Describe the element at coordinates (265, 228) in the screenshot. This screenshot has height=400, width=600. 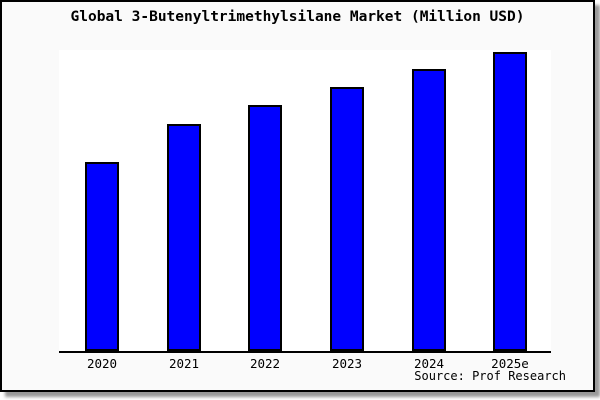
I see `bar-2022` at that location.